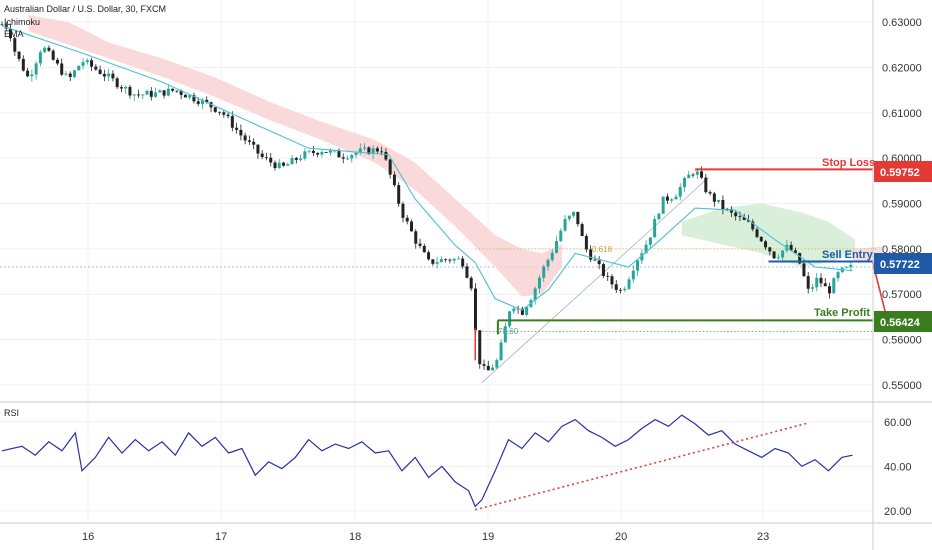  What do you see at coordinates (902, 386) in the screenshot?
I see `price-tick-label: 0.55000` at bounding box center [902, 386].